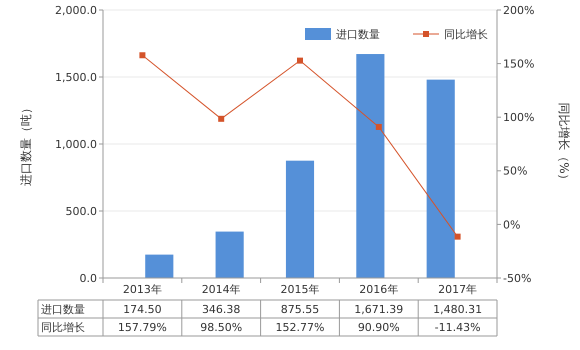 The width and height of the screenshot is (580, 350). Describe the element at coordinates (564, 144) in the screenshot. I see `y2-axis-title: 同比增长（%）` at that location.